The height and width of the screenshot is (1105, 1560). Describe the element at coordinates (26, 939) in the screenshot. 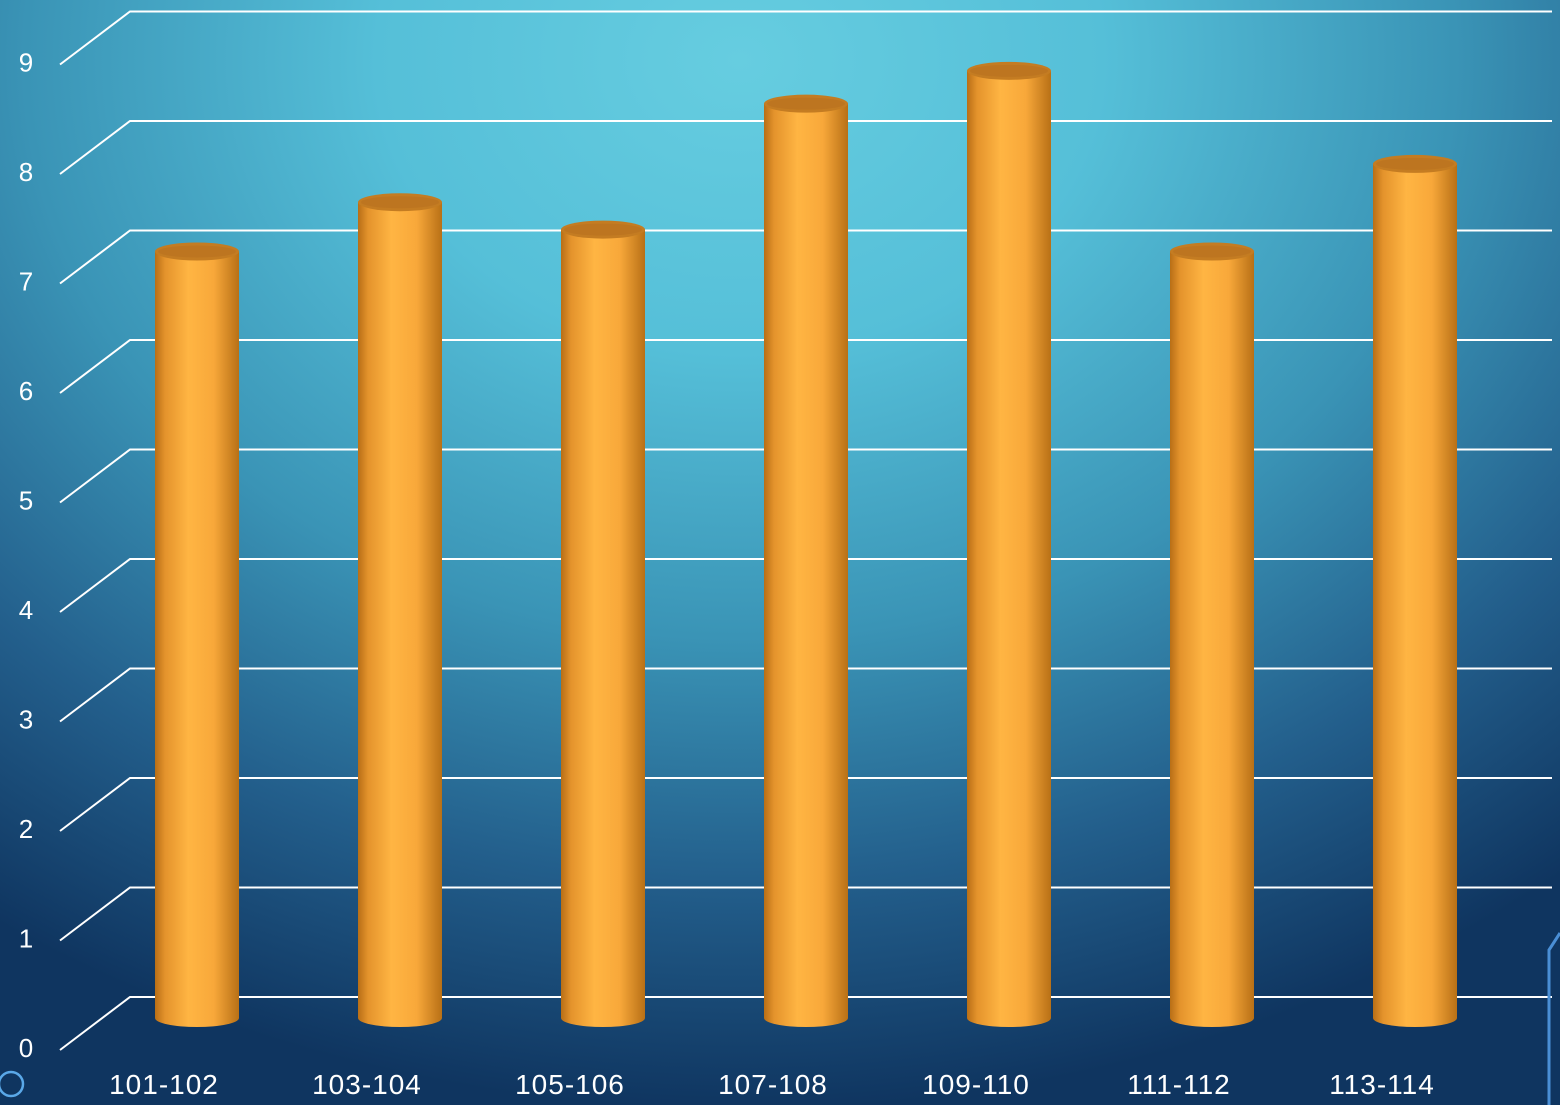

I see `y-tick-label: 1` at that location.